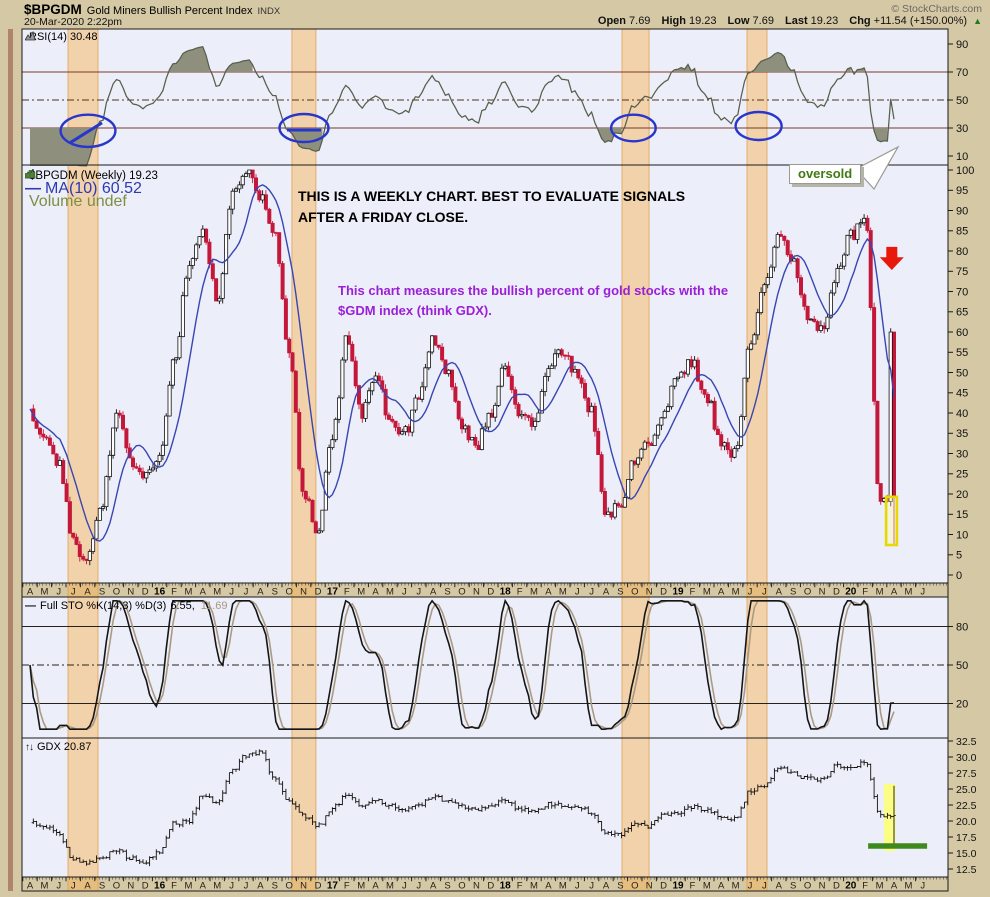 The width and height of the screenshot is (990, 897). What do you see at coordinates (269, 11) in the screenshot?
I see `exchange-label: INDX` at bounding box center [269, 11].